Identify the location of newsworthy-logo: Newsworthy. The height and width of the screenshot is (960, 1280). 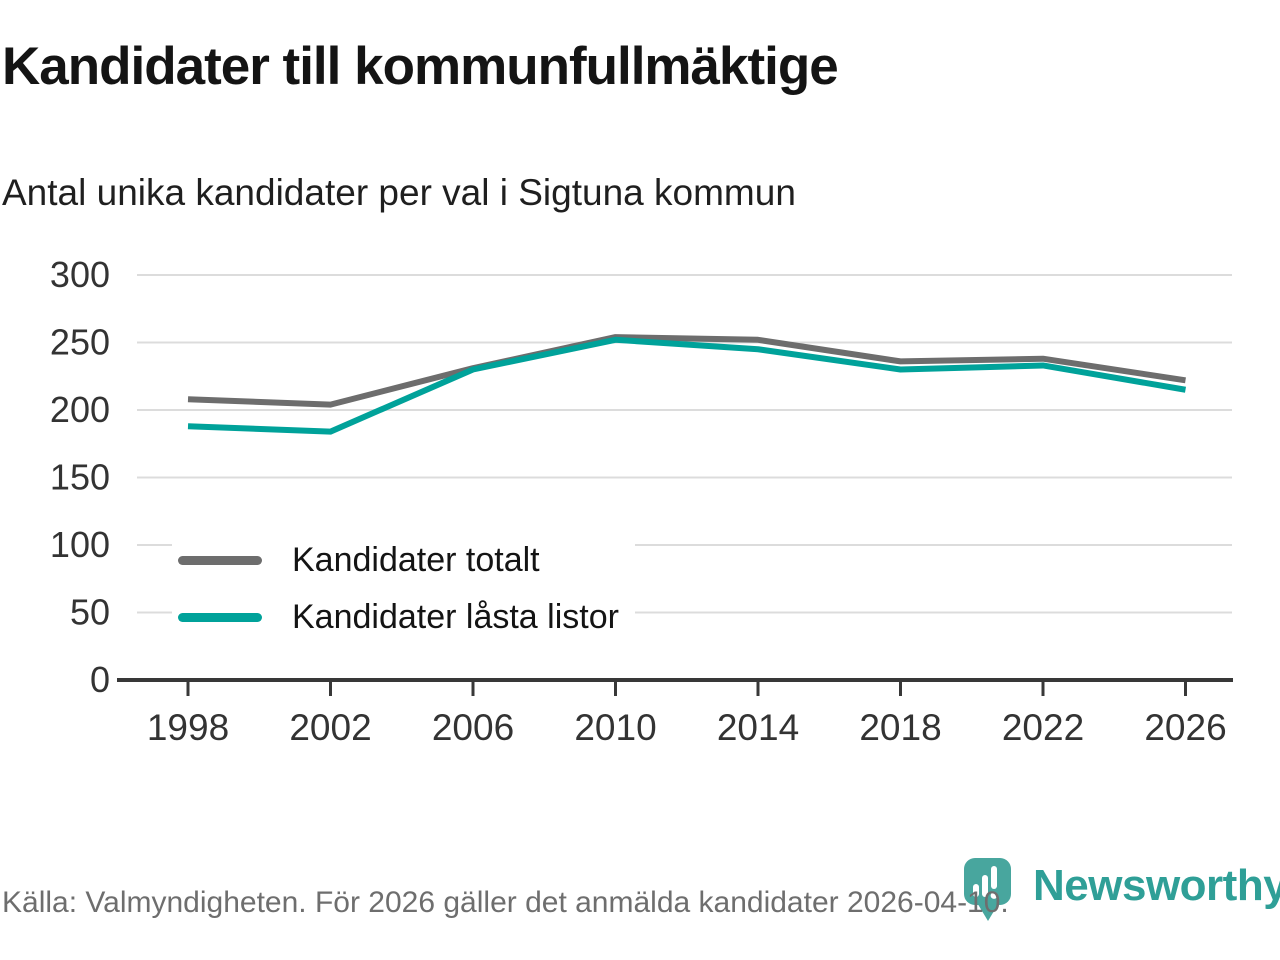
(1121, 890).